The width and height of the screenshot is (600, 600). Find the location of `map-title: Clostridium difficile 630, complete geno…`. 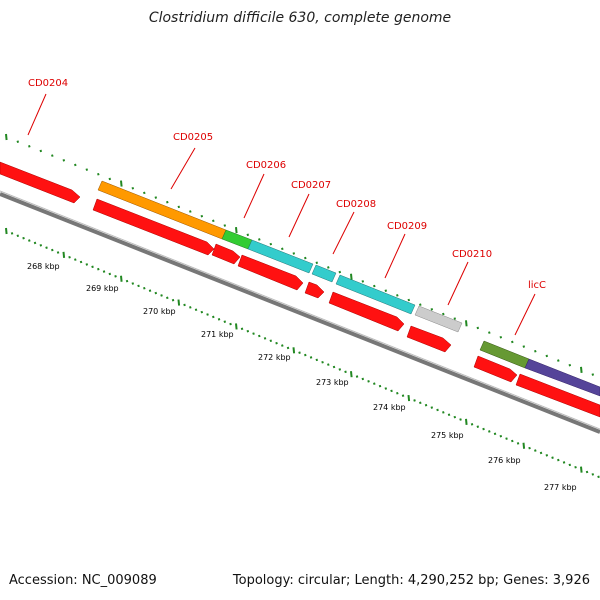

map-title: Clostridium difficile 630, complete geno… is located at coordinates (300, 18).